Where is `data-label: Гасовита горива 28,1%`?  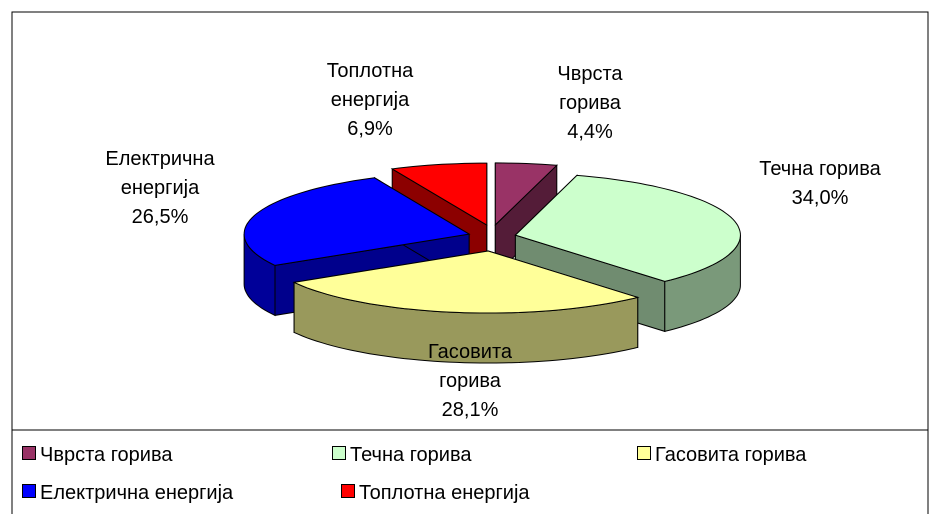 data-label: Гасовита горива 28,1% is located at coordinates (470, 381).